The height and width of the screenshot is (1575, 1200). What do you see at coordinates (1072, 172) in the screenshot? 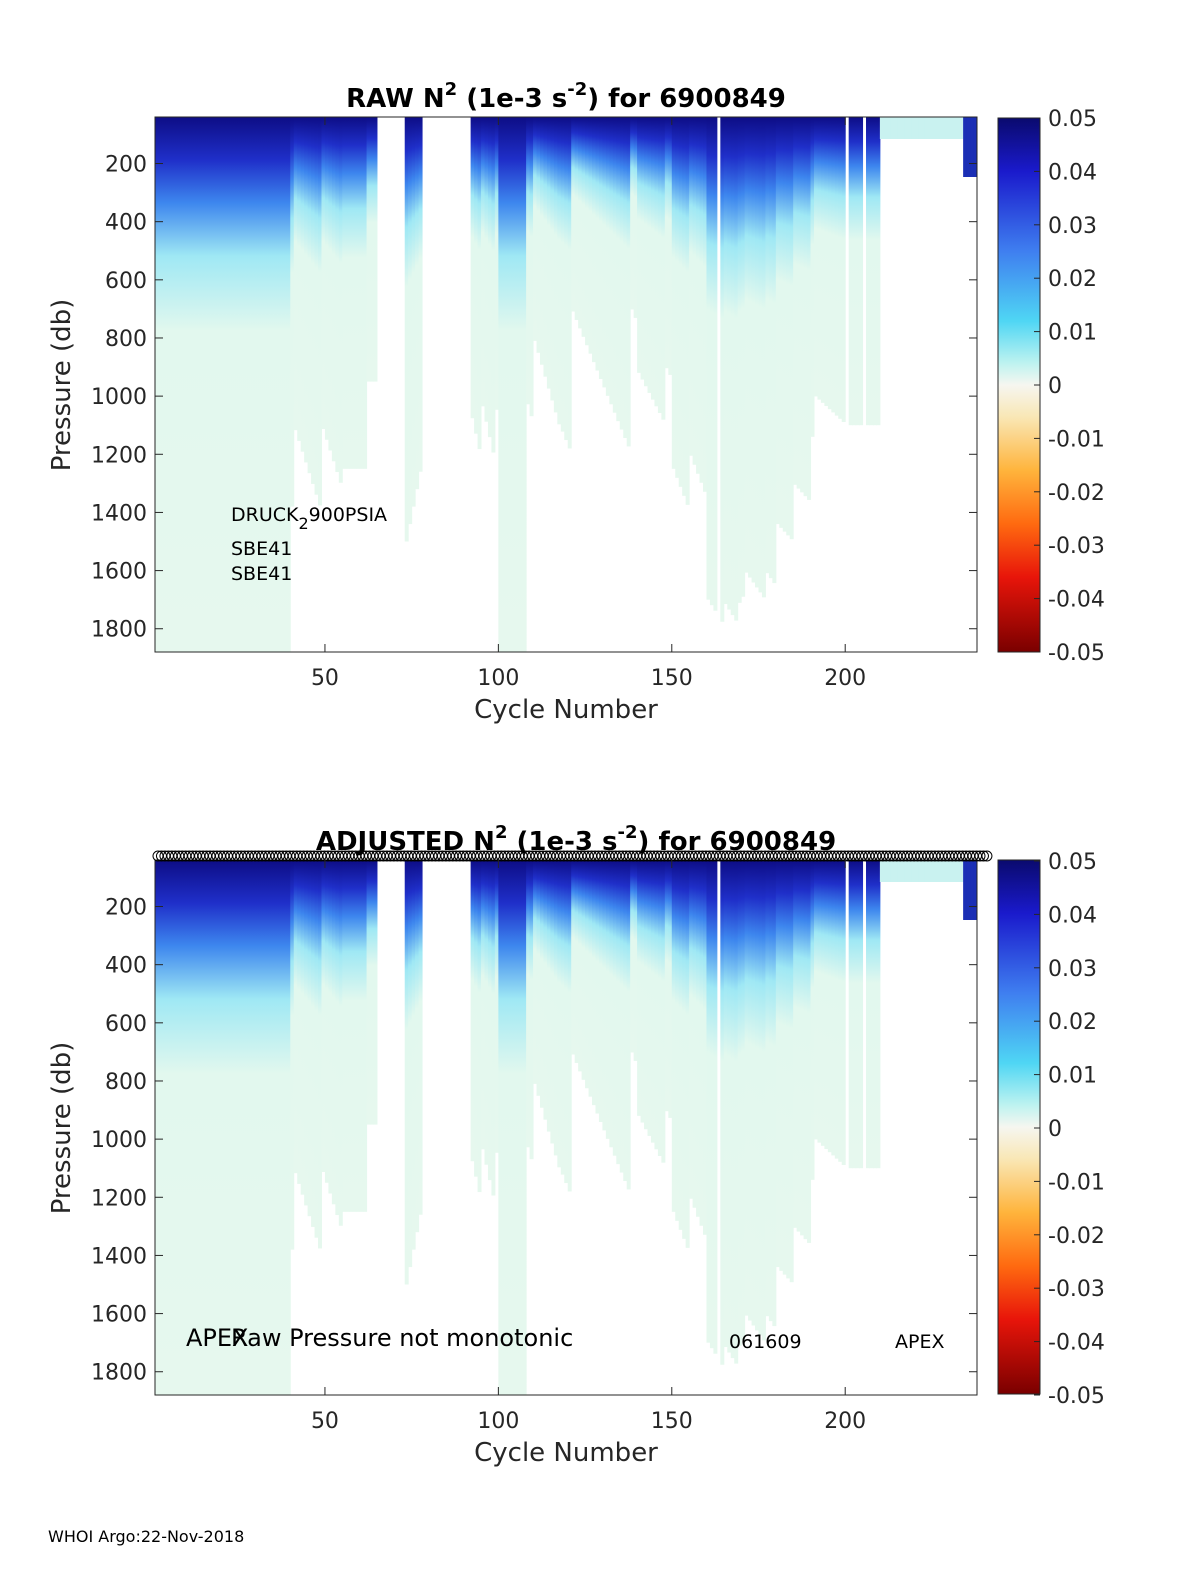
I see `colorbar-tick-label: 0.04` at bounding box center [1072, 172].